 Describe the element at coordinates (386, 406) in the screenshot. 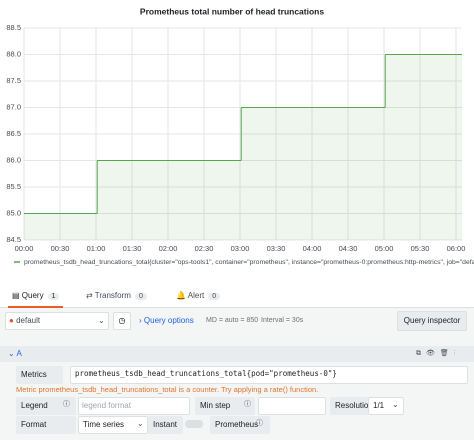

I see `resolution-select` at that location.